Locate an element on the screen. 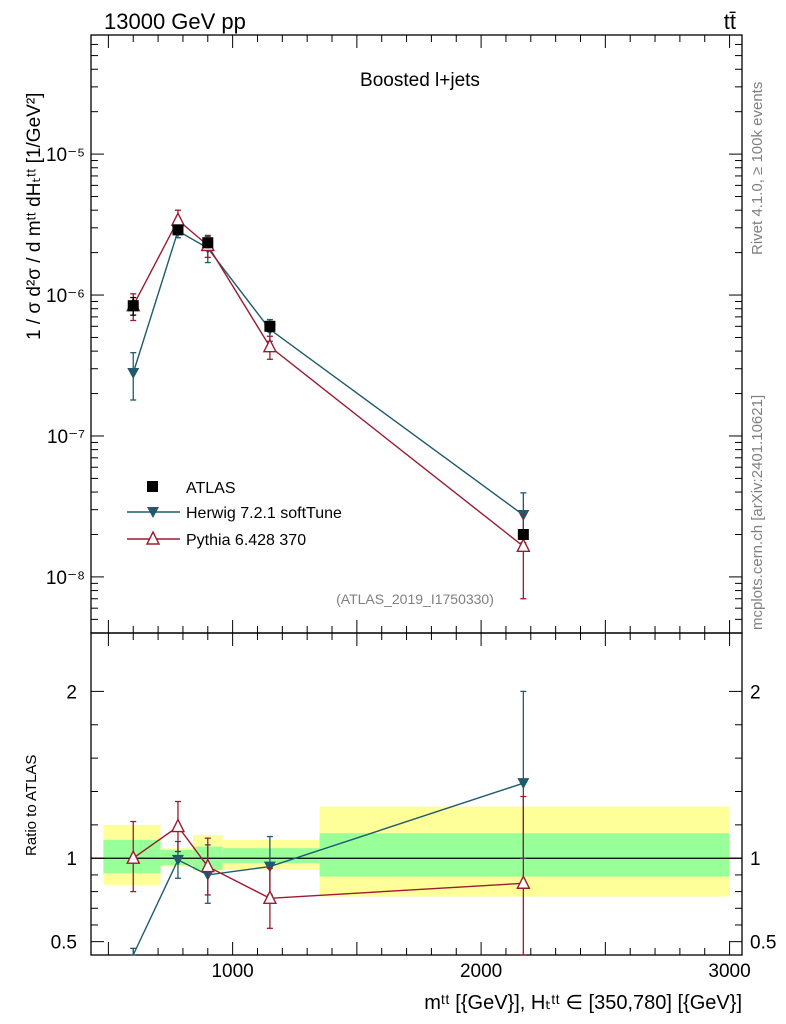 This screenshot has height=1024, width=786. main-y-axis-label: 1 / σ d²σ / d mᵗᵗ dHₜᵗᵗ [1/GeV²] is located at coordinates (34, 216).